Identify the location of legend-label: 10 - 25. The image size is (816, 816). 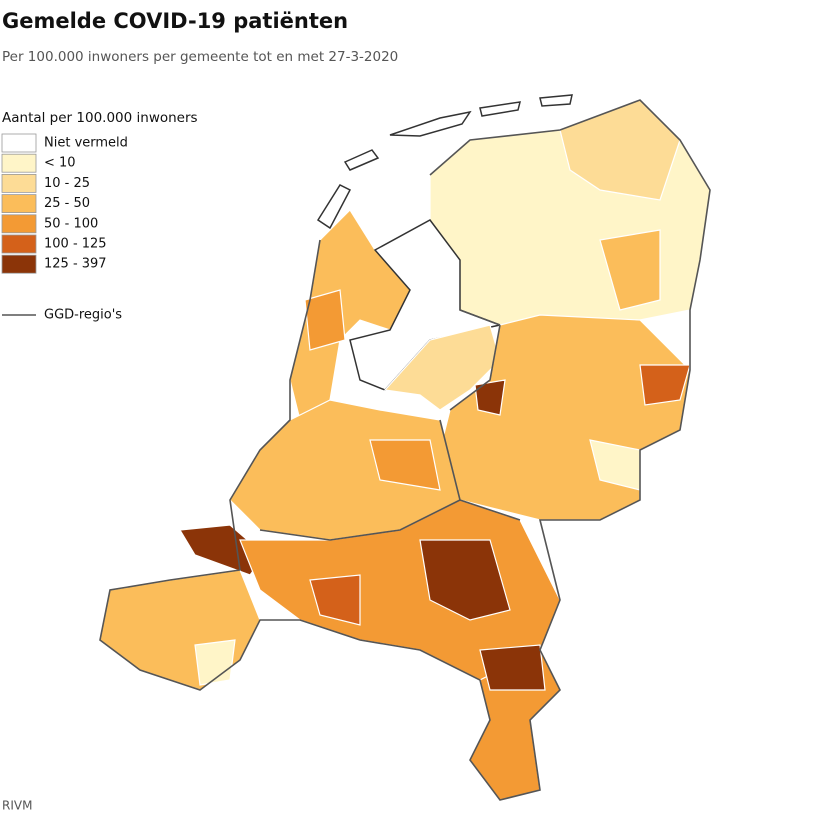
(67, 183).